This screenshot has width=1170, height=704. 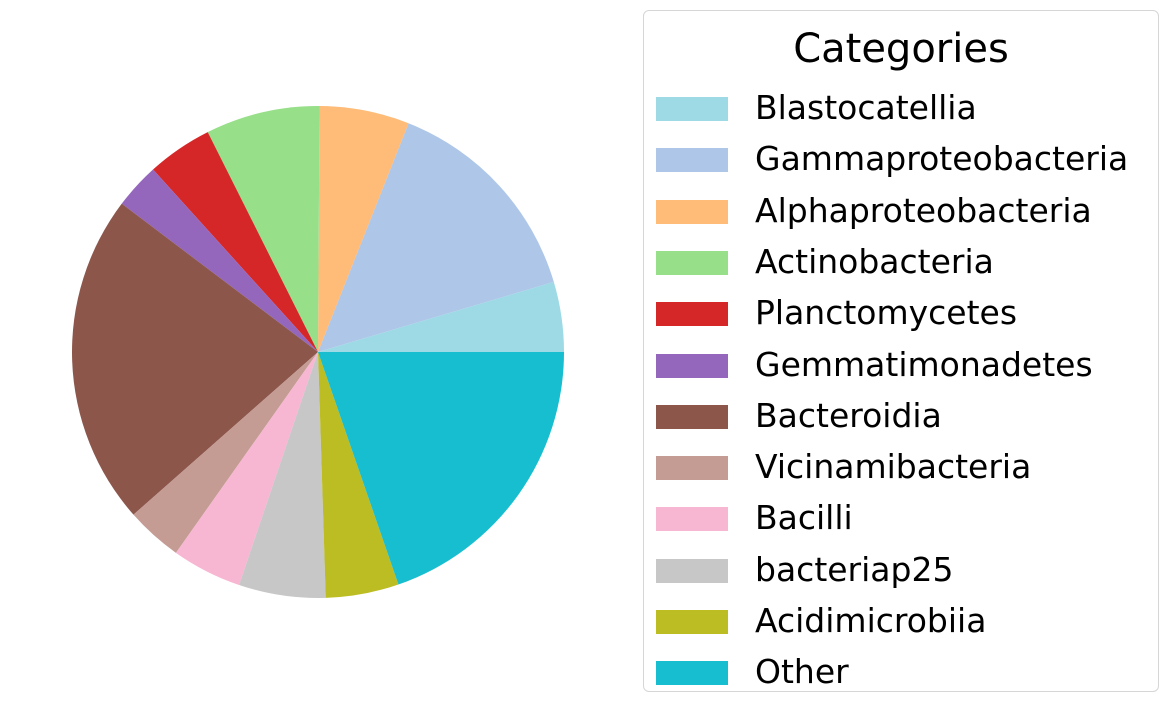 I want to click on legend-item-other: Other, so click(x=906, y=671).